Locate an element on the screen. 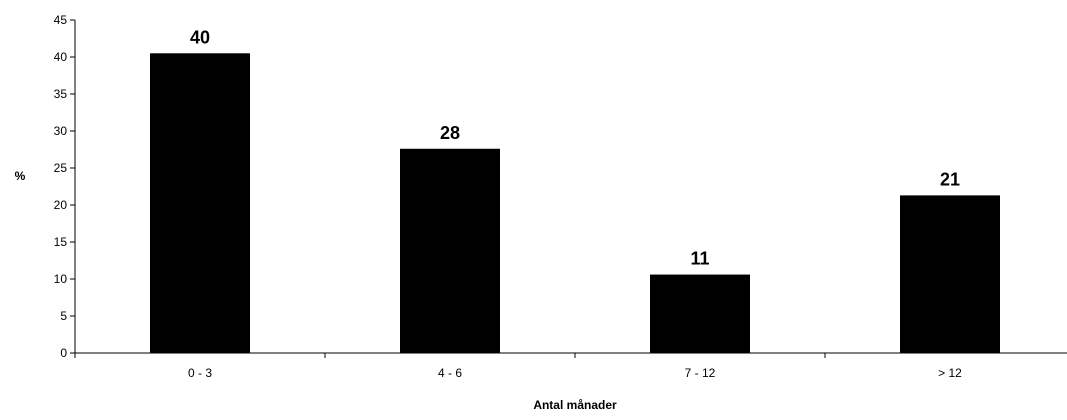  bar-value-label: 11 is located at coordinates (699, 259).